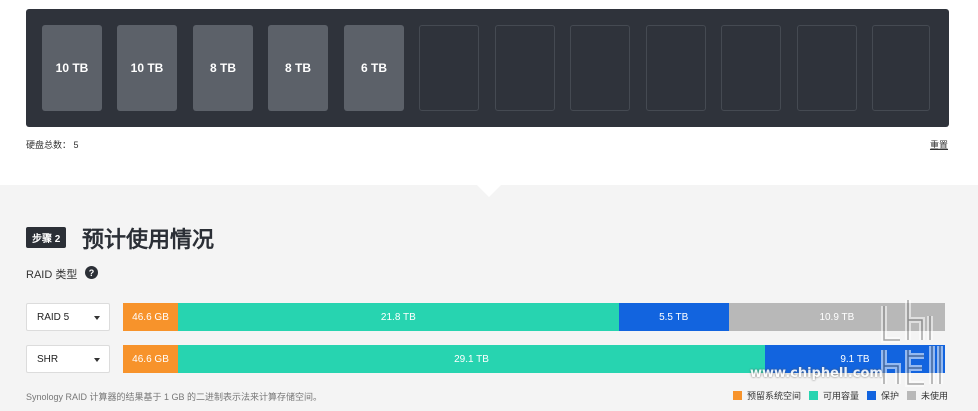 The width and height of the screenshot is (978, 411). I want to click on usage-segment-available: 29.1 TB, so click(471, 359).